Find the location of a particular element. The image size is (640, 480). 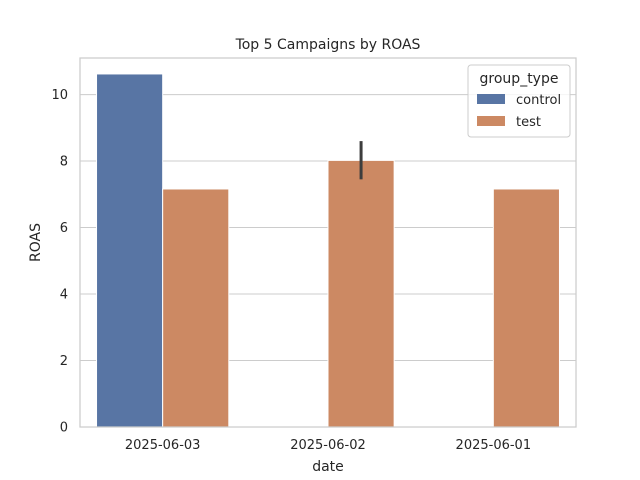

y-tick-label: 4 is located at coordinates (64, 295).